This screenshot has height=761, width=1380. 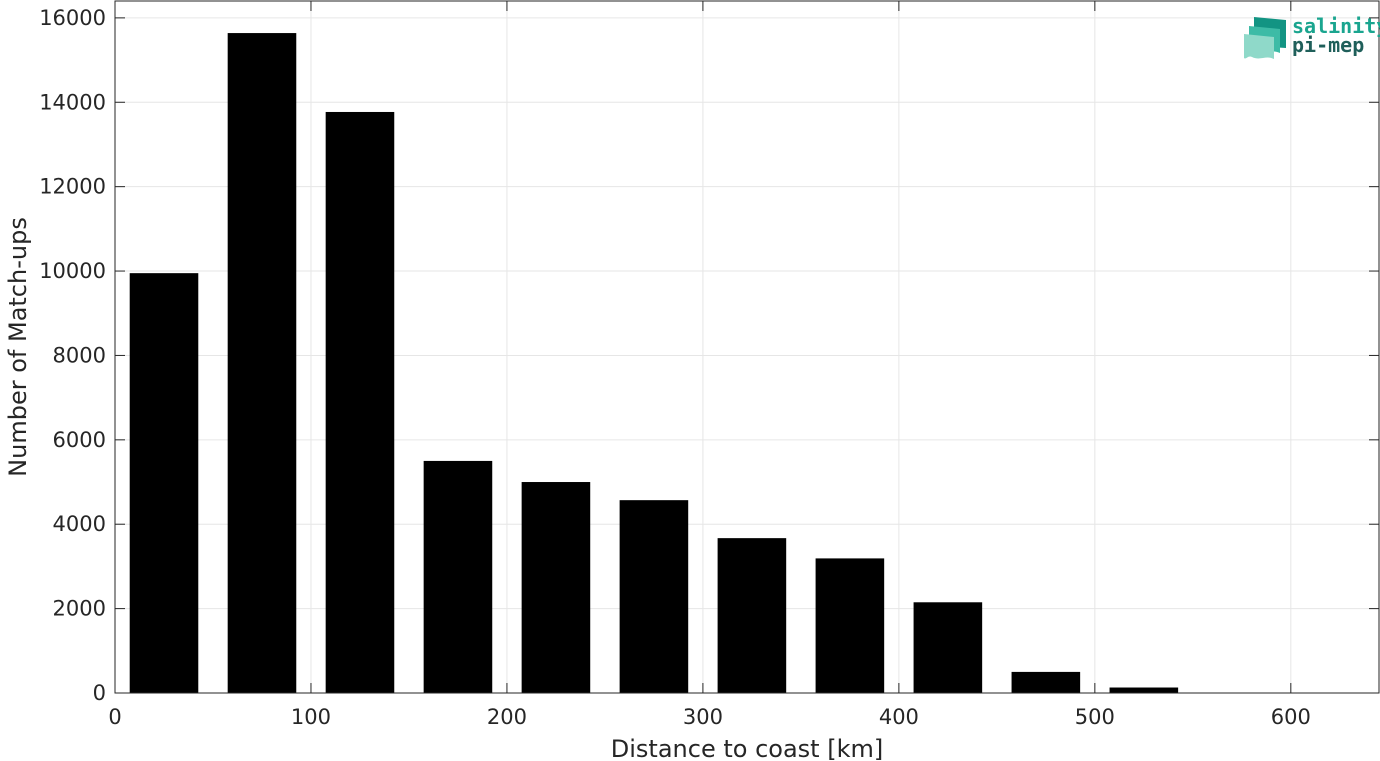 What do you see at coordinates (1095, 717) in the screenshot?
I see `x-tick-label: 500` at bounding box center [1095, 717].